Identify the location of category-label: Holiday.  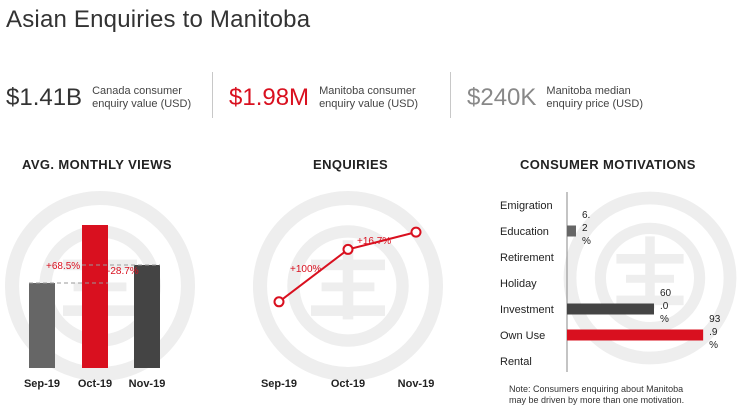
(518, 284).